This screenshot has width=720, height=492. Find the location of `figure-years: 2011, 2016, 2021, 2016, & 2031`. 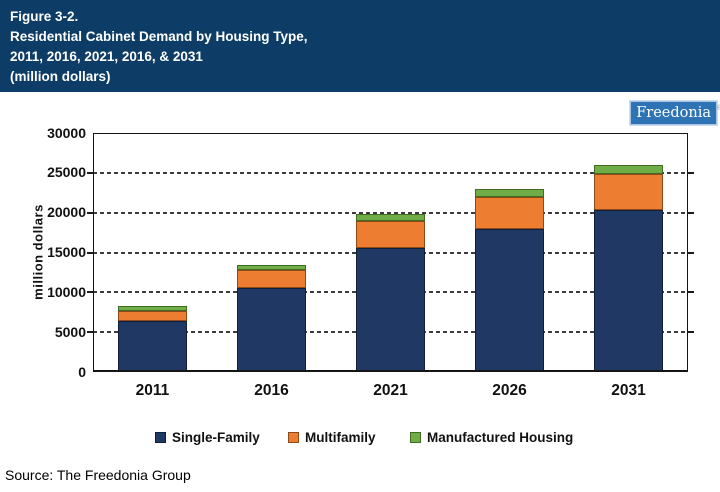

figure-years: 2011, 2016, 2021, 2016, & 2031 is located at coordinates (106, 56).